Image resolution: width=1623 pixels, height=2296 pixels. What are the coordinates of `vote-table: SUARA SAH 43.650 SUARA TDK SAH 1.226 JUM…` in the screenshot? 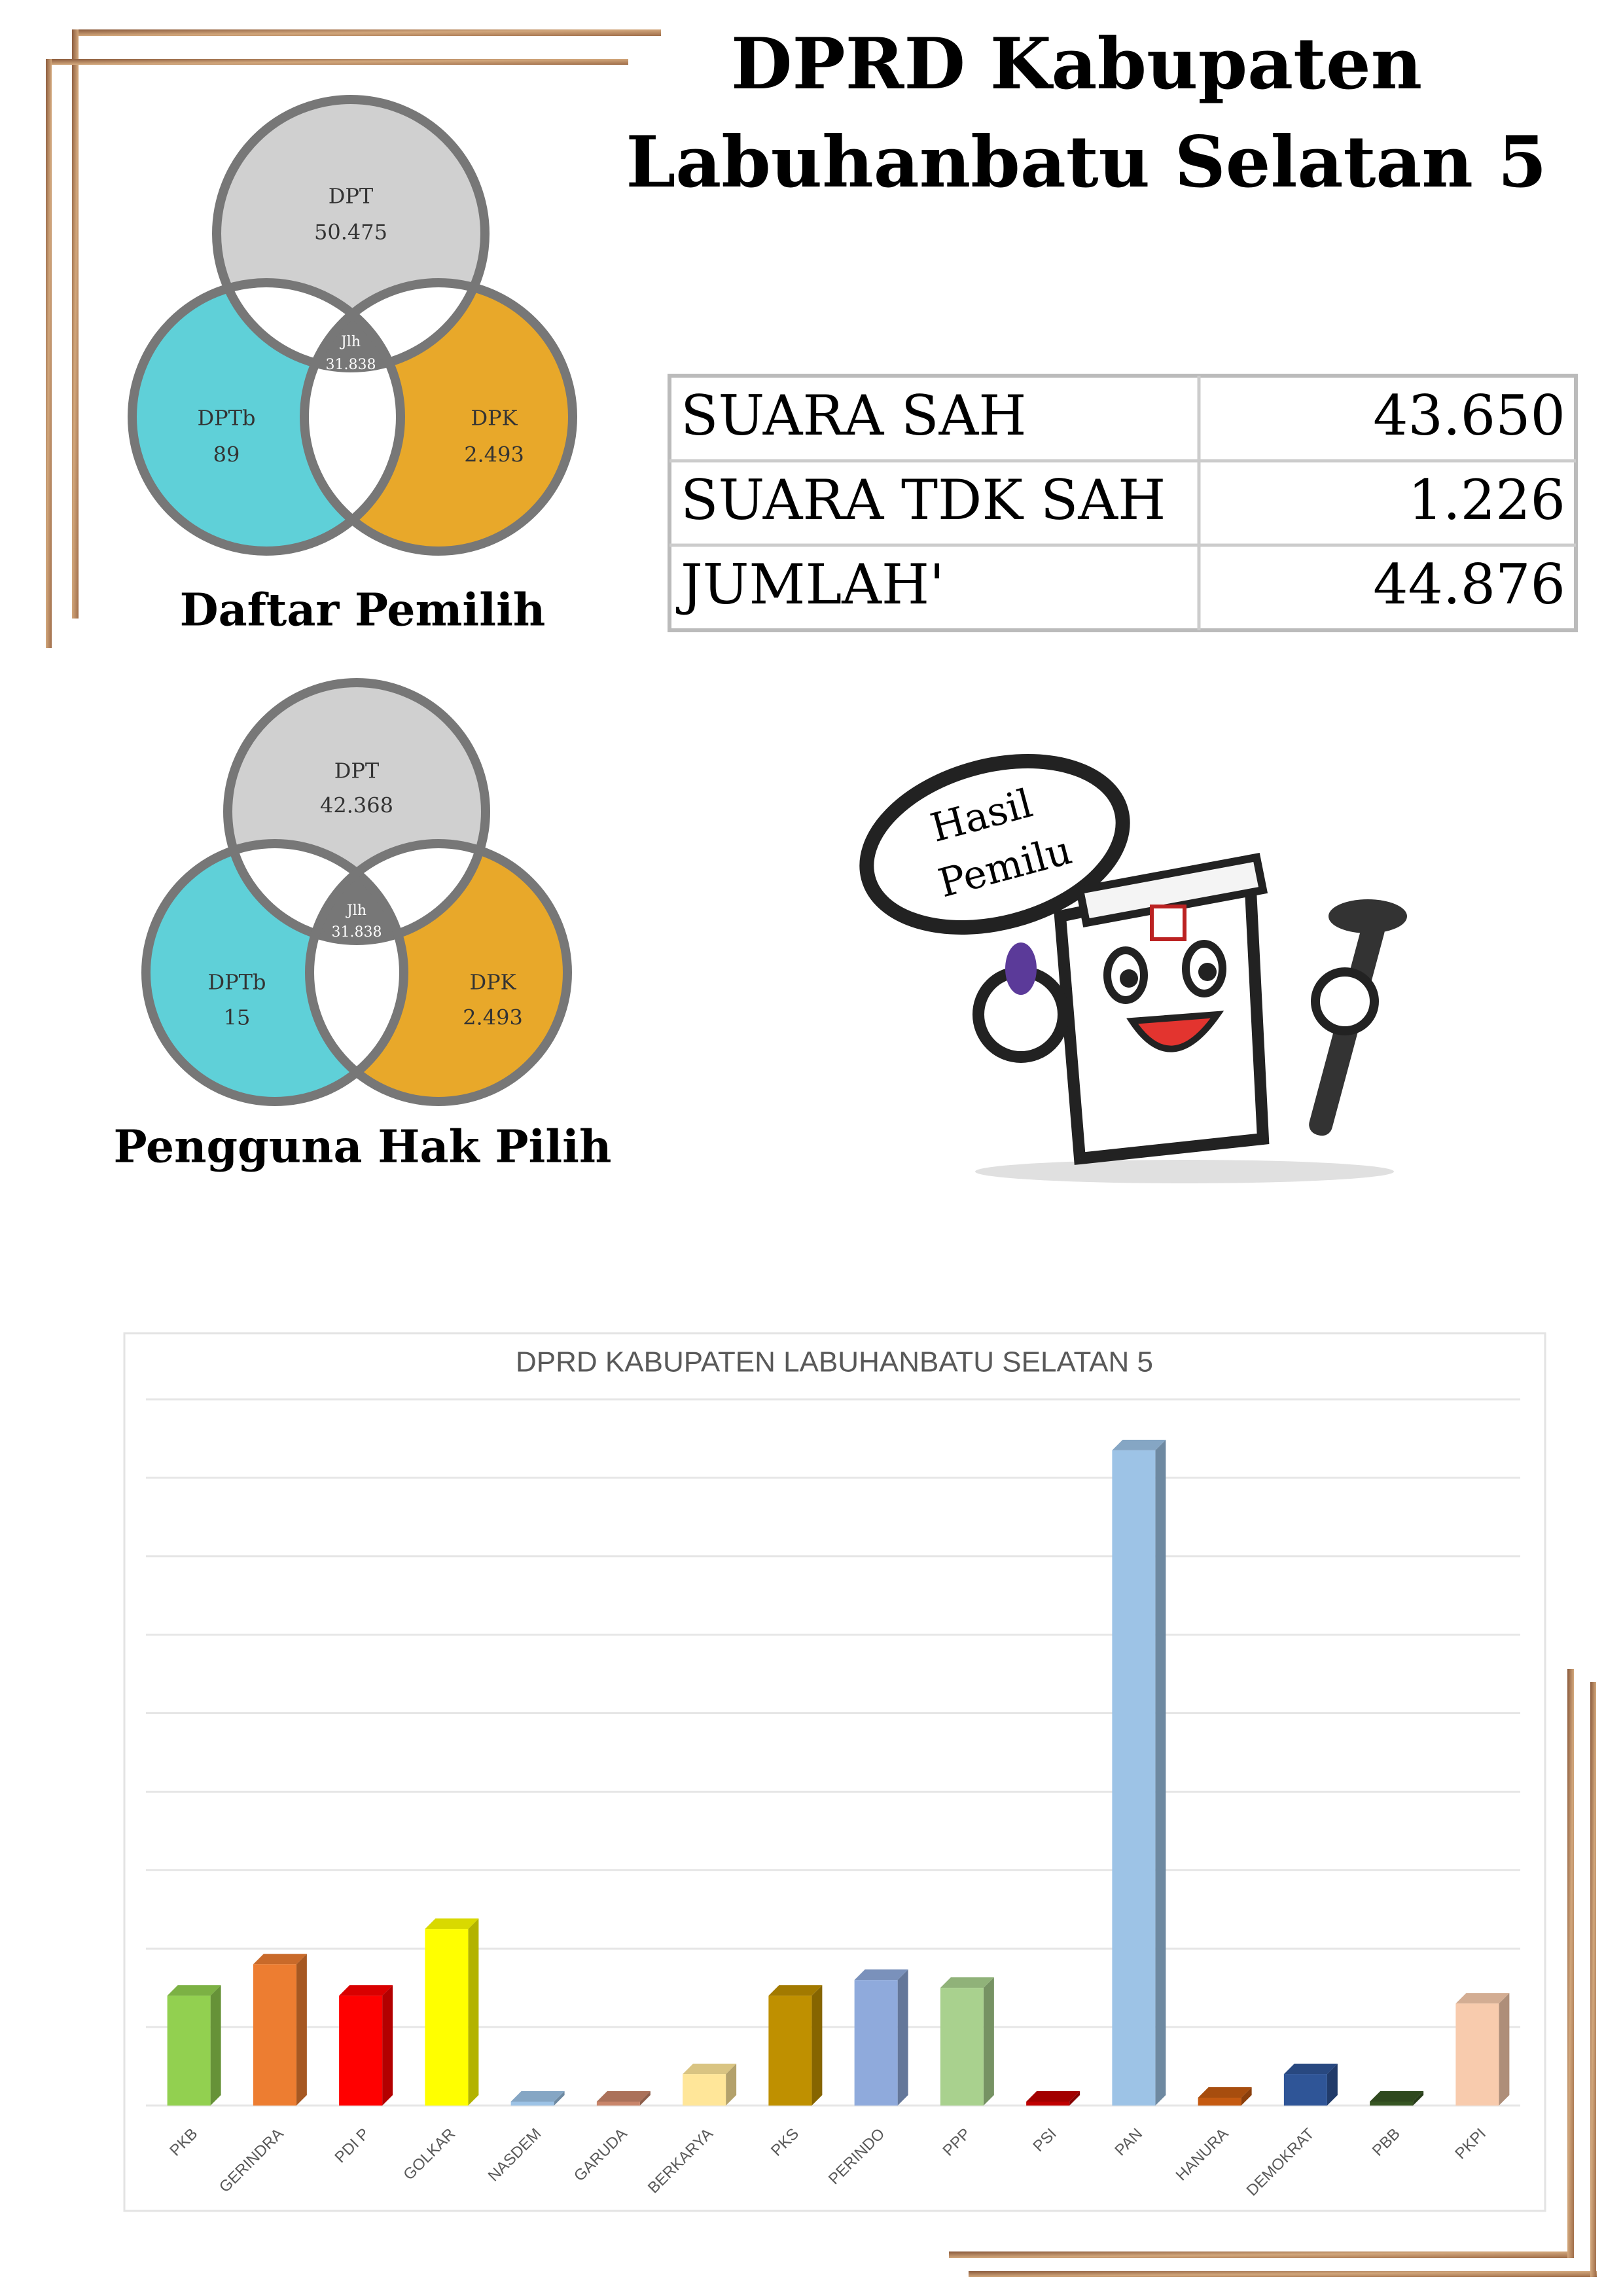 It's located at (1123, 503).